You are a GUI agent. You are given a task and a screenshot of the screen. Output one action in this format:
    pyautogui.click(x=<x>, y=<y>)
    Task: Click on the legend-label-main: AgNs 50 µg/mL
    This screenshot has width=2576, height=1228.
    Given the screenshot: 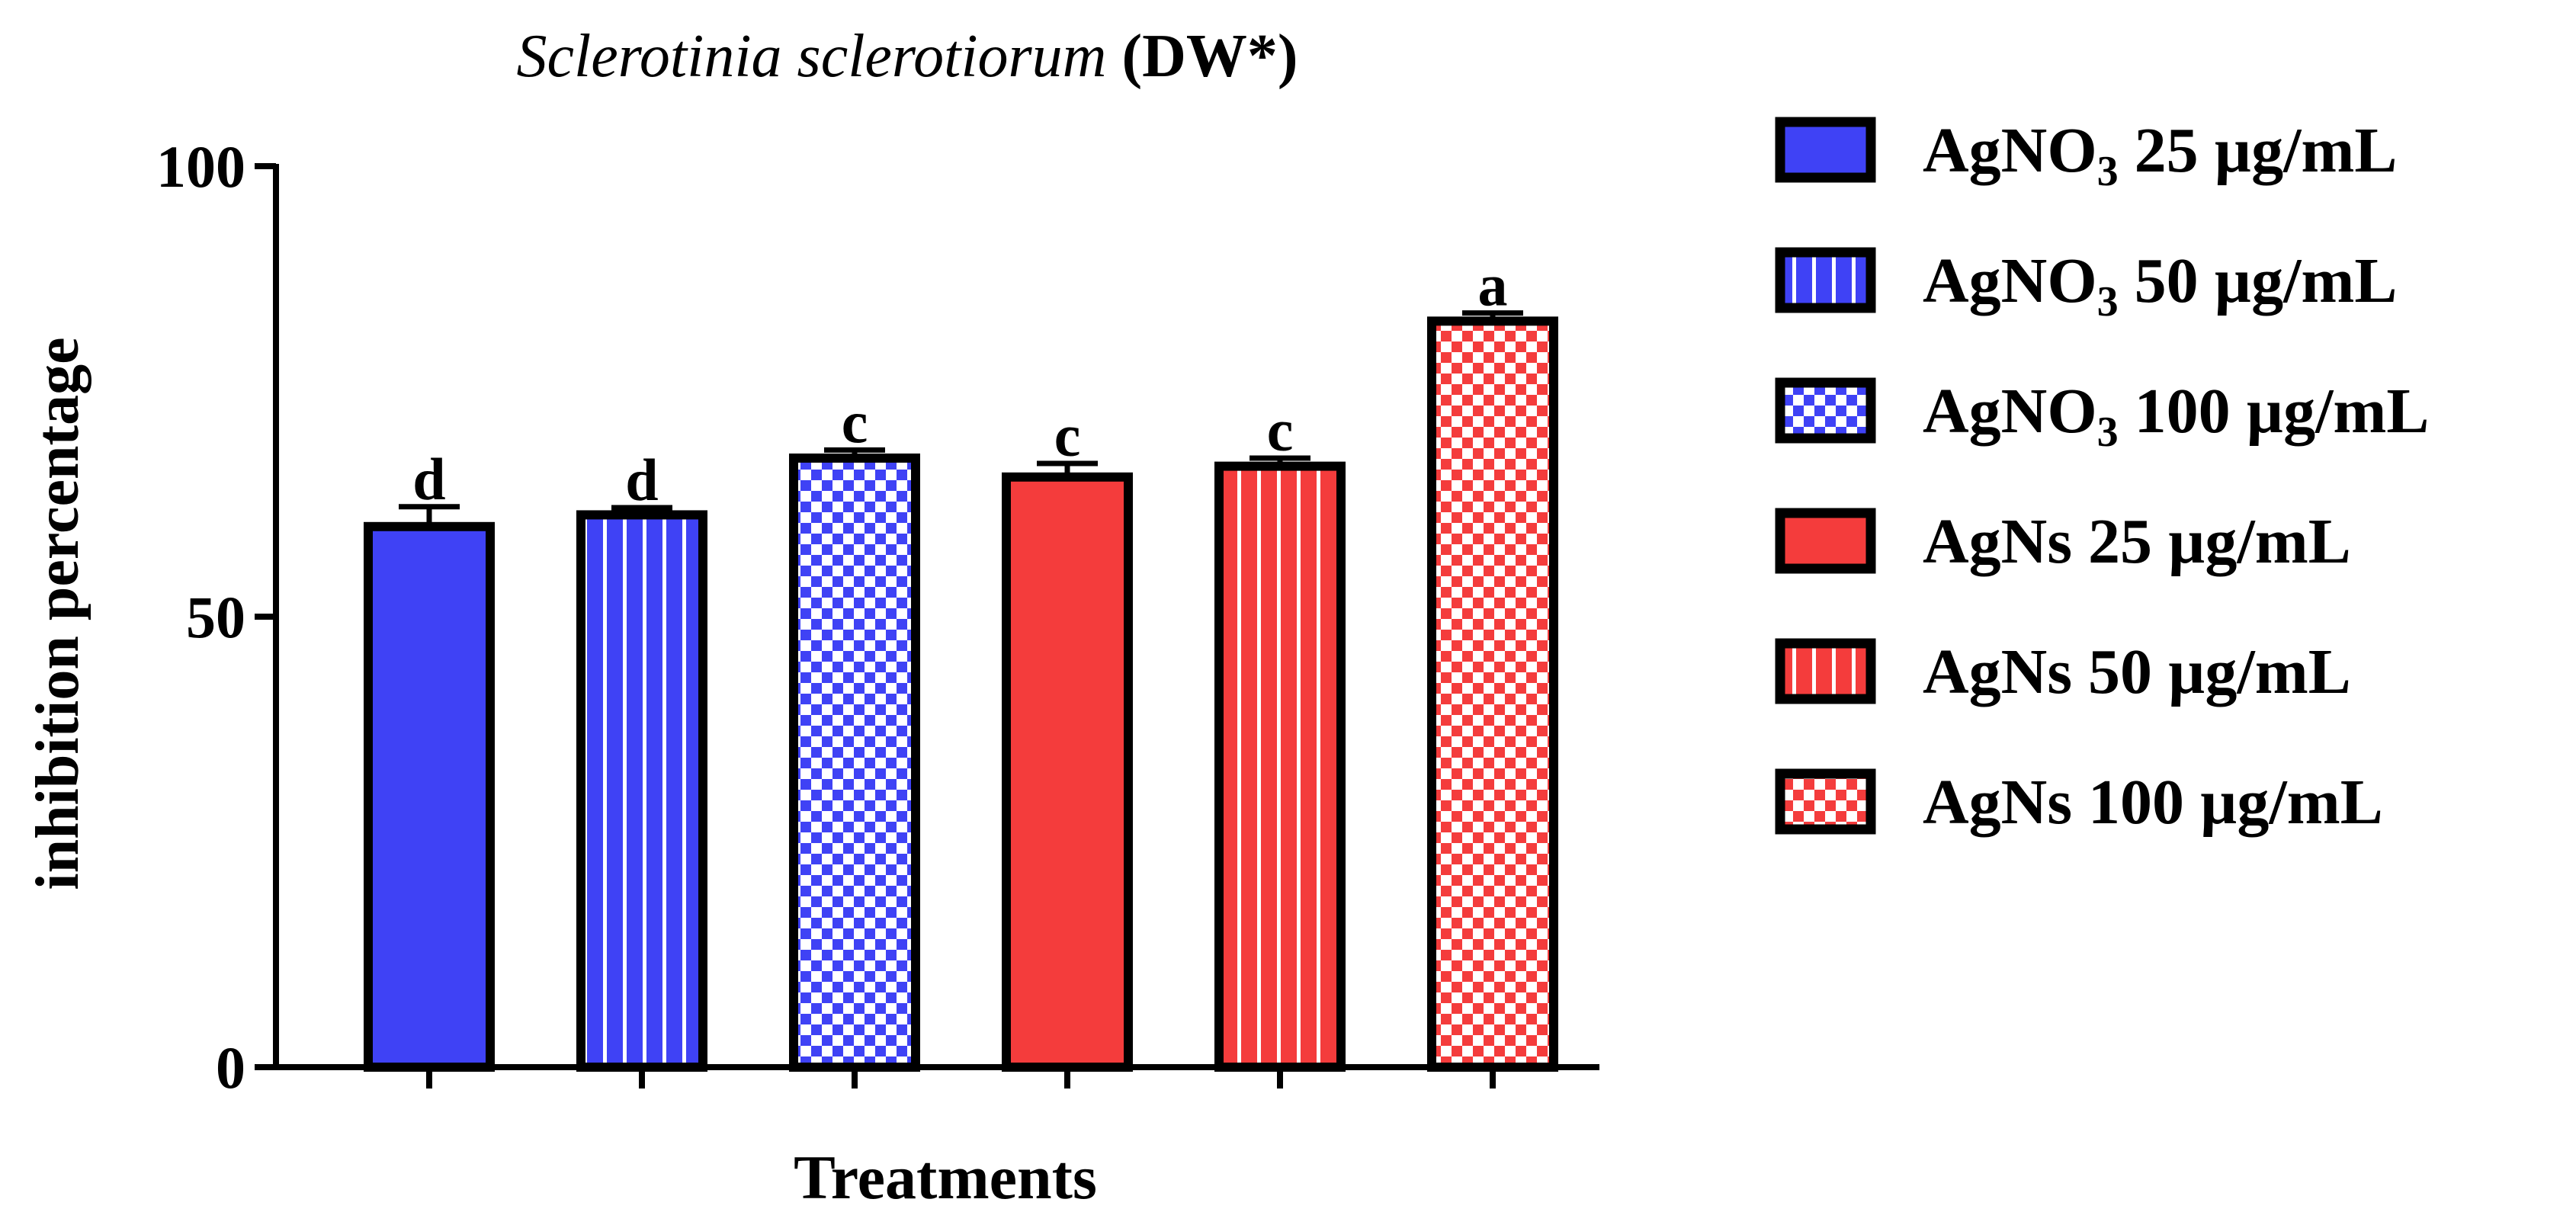 What is the action you would take?
    pyautogui.click(x=2137, y=671)
    